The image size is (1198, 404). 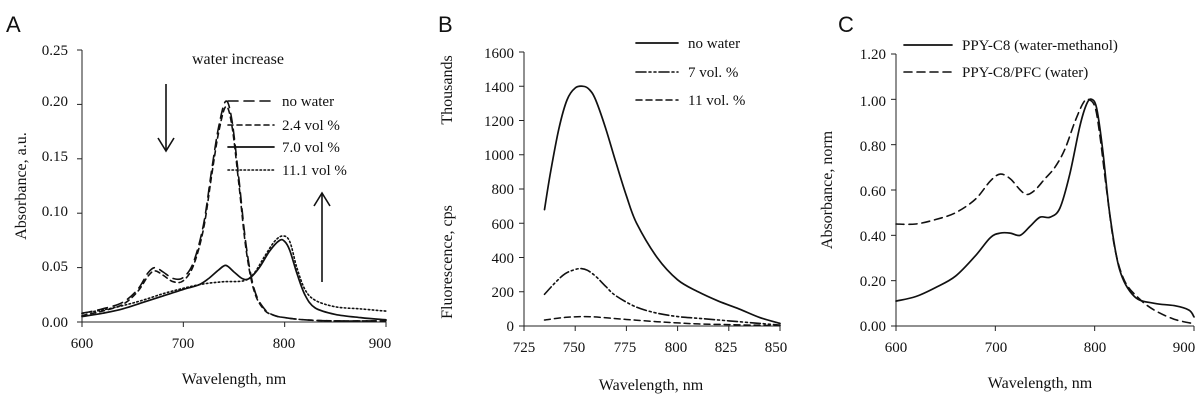 I want to click on legend-label-2-4-vol: 2.4 vol %, so click(x=311, y=126).